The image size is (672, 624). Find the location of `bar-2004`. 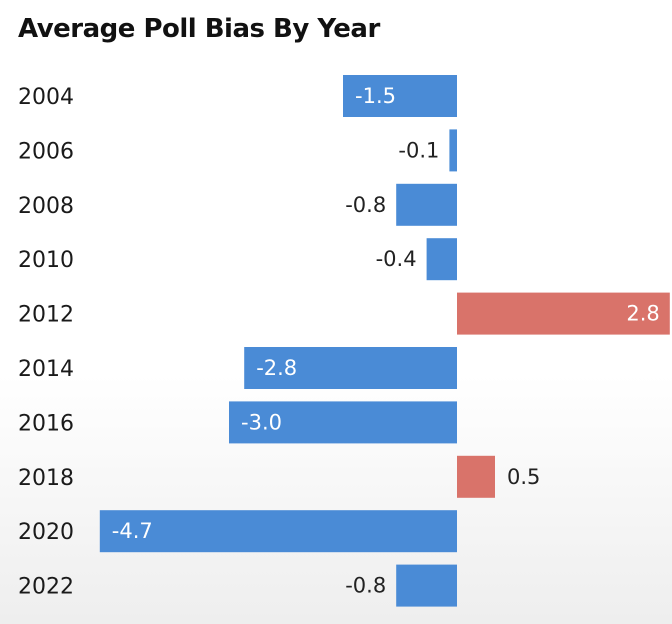

bar-2004 is located at coordinates (400, 96).